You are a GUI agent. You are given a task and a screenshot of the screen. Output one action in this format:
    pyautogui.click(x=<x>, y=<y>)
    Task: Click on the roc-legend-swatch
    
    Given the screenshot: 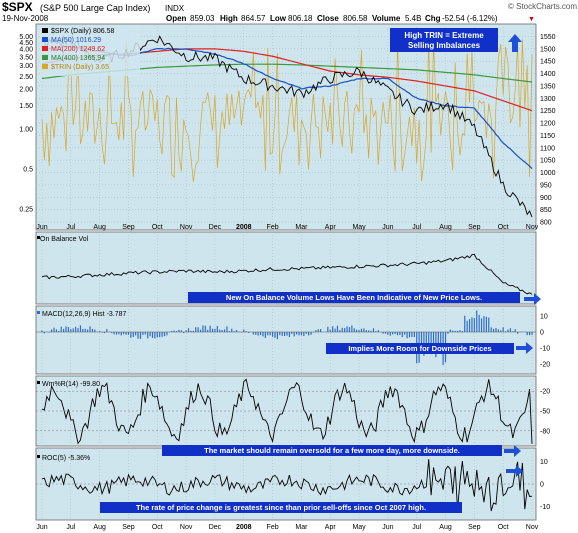 What is the action you would take?
    pyautogui.click(x=38, y=456)
    